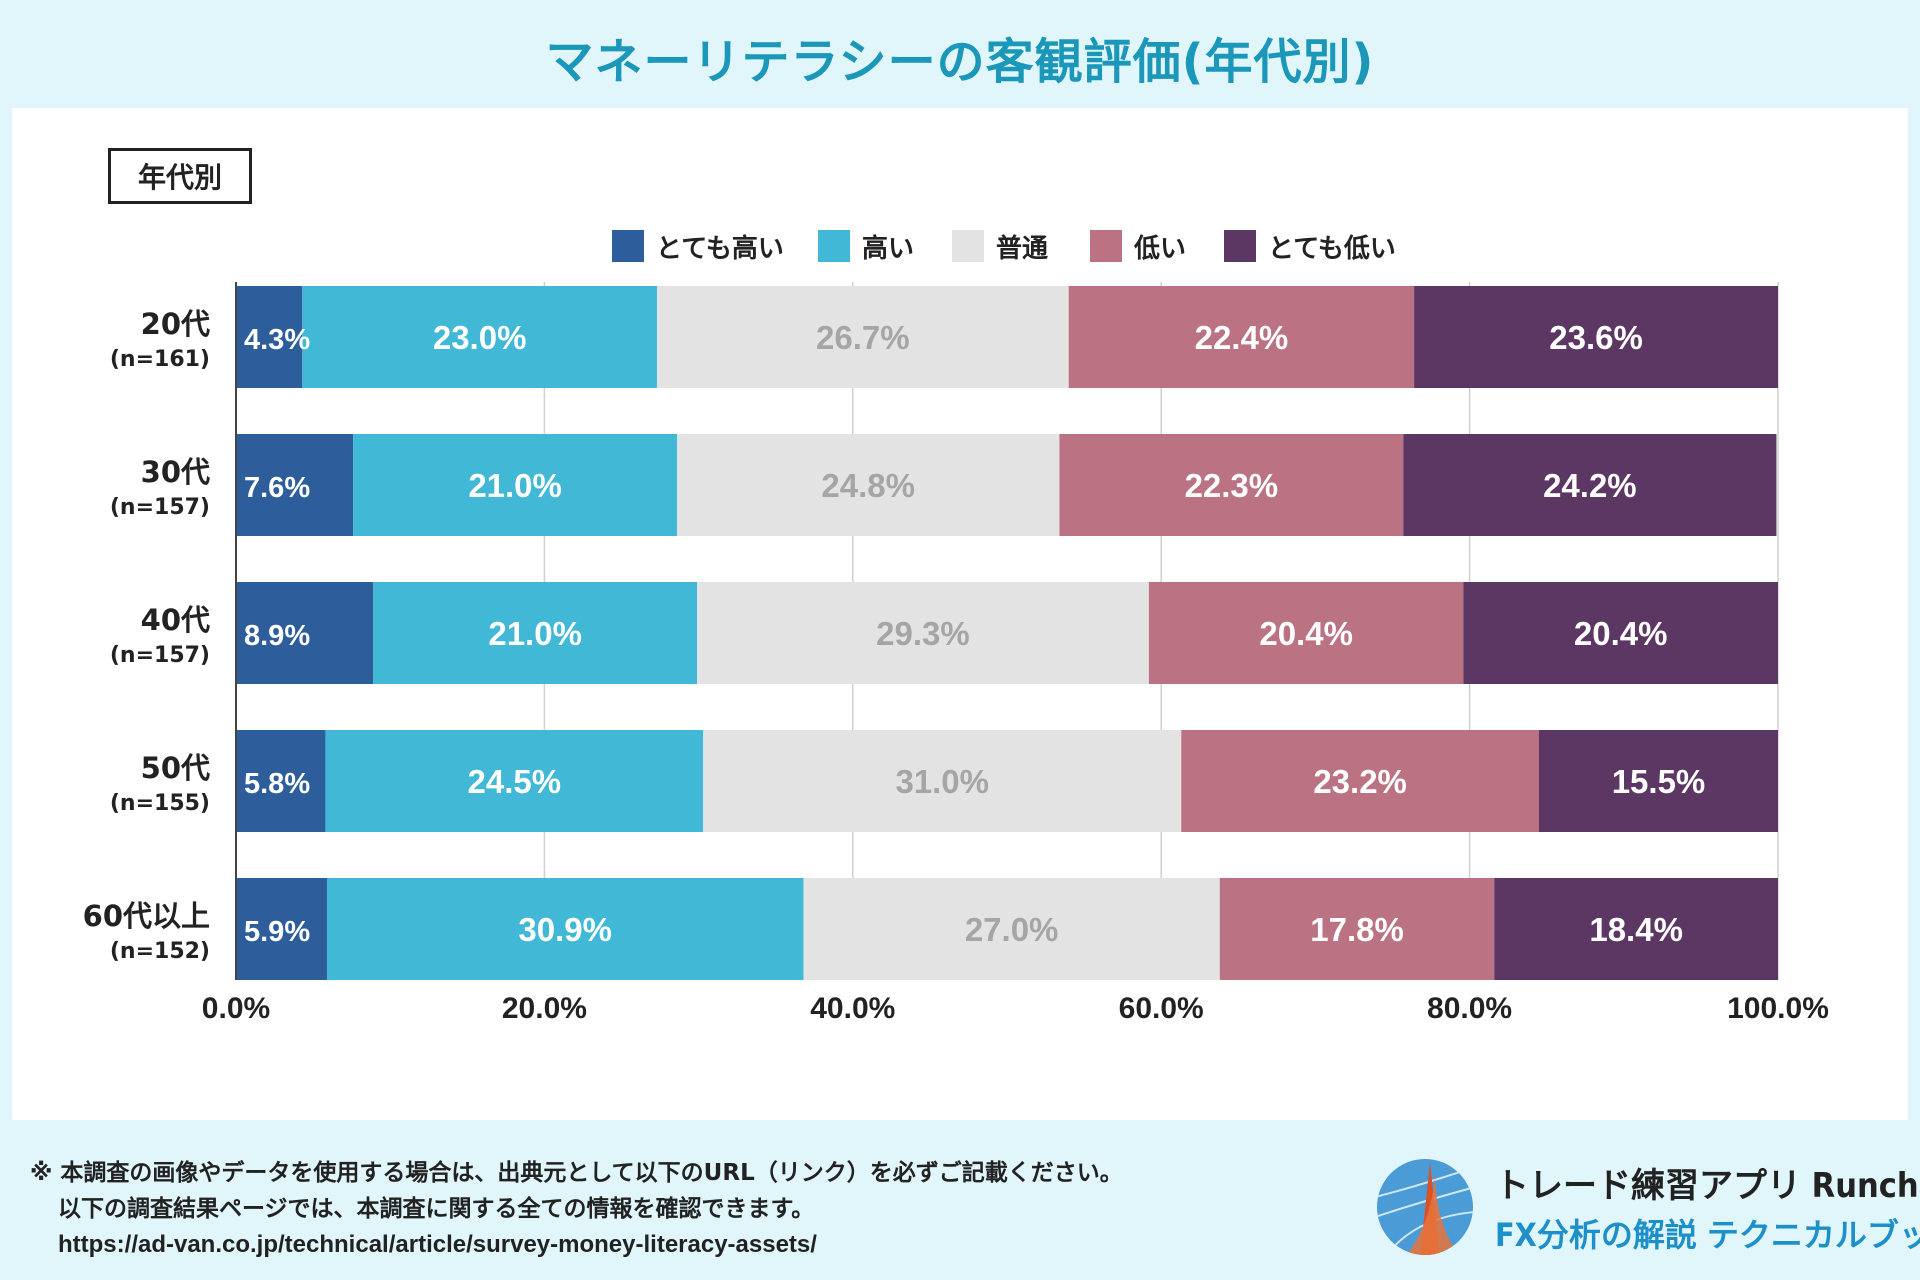  Describe the element at coordinates (1707, 1235) in the screenshot. I see `brand-subtitle: FX分析の解説 テクニカルブック` at that location.